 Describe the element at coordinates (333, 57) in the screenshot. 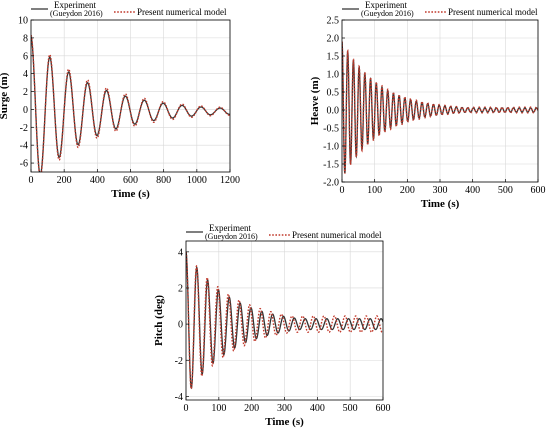

I see `y-tick-label: 1.5` at that location.